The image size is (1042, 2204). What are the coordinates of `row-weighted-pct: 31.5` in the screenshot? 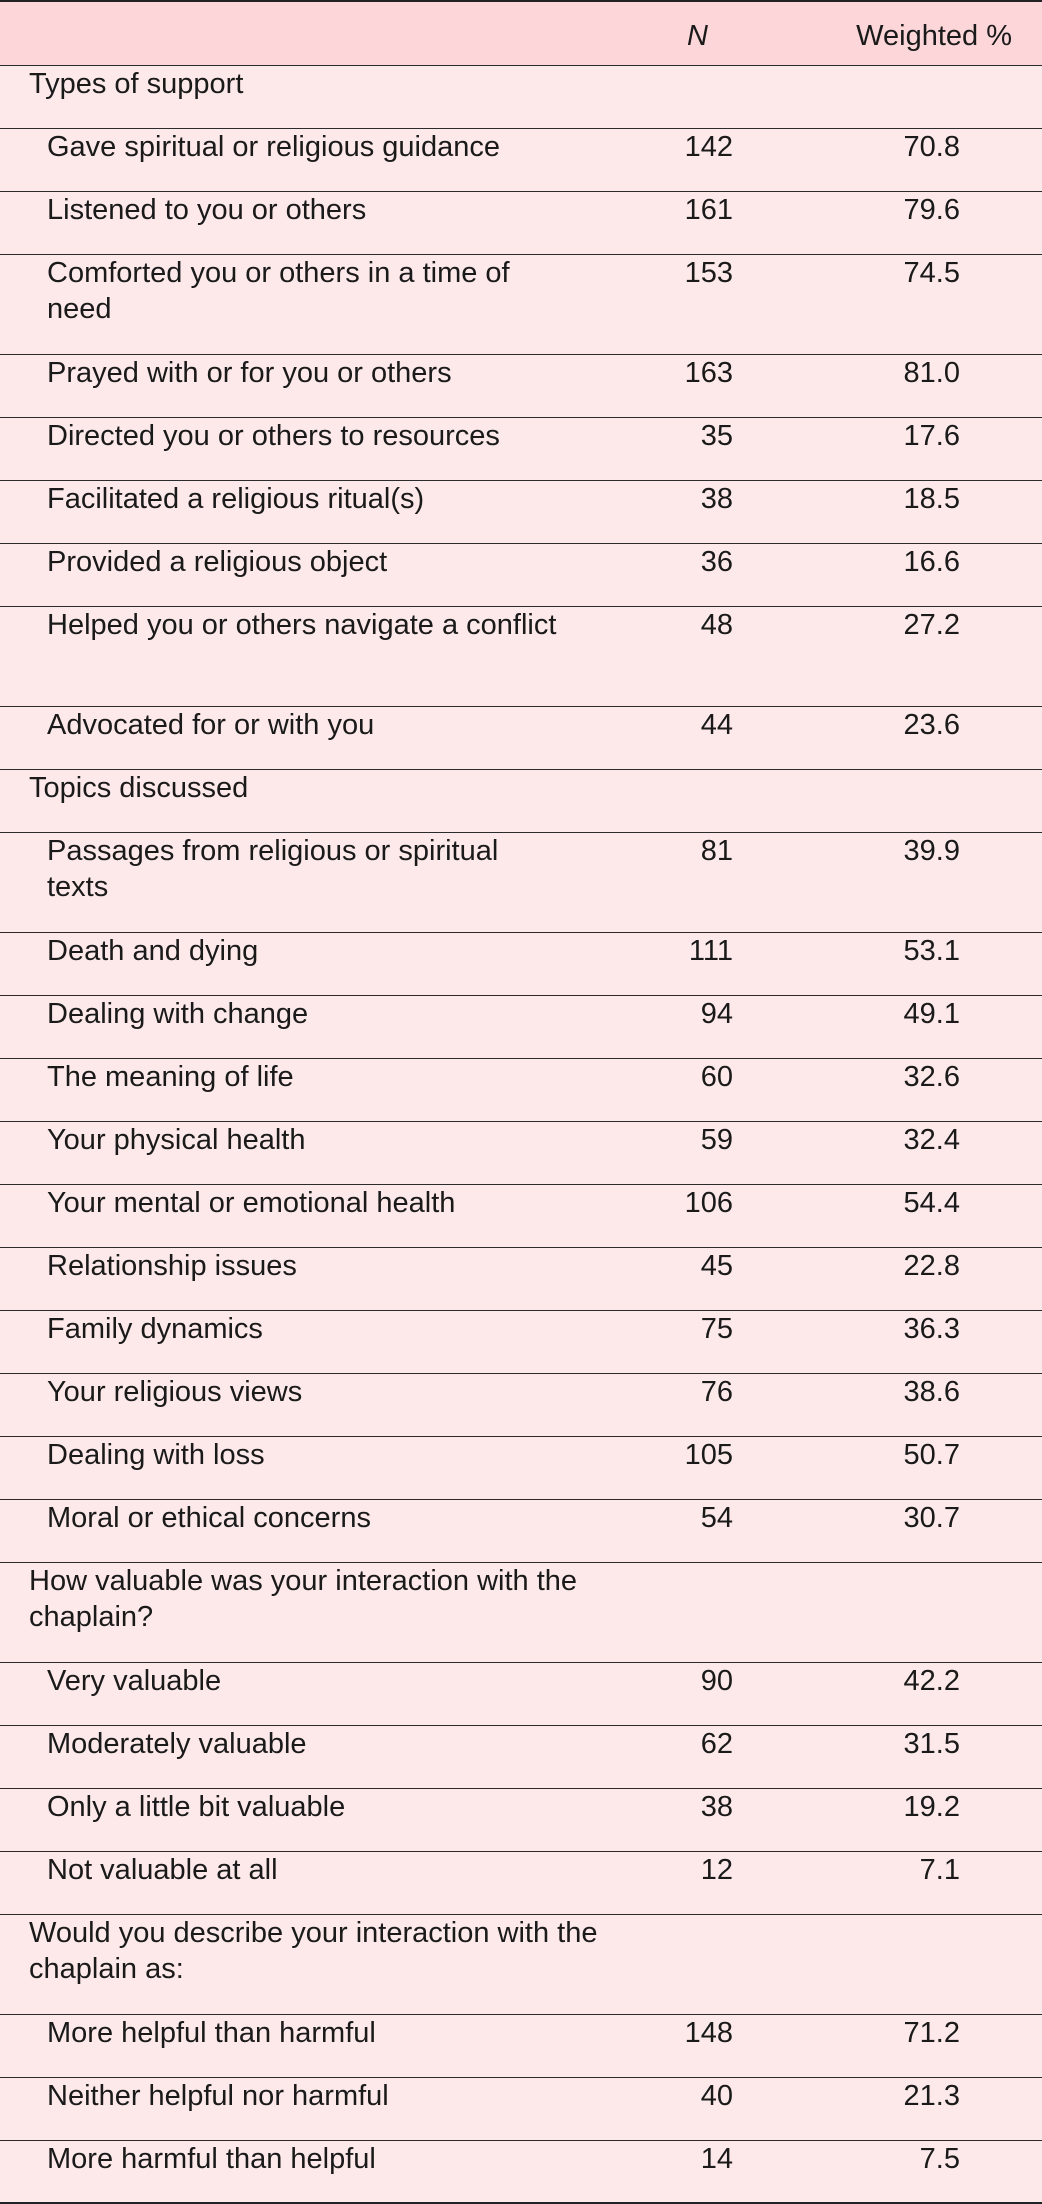 It's located at (896, 1757).